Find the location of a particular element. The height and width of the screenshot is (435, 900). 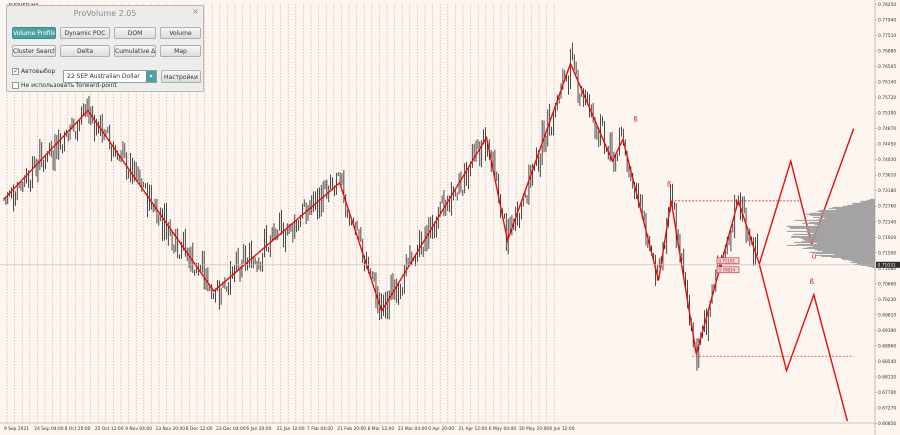

price-tick-label: 0.69390 is located at coordinates (887, 331).